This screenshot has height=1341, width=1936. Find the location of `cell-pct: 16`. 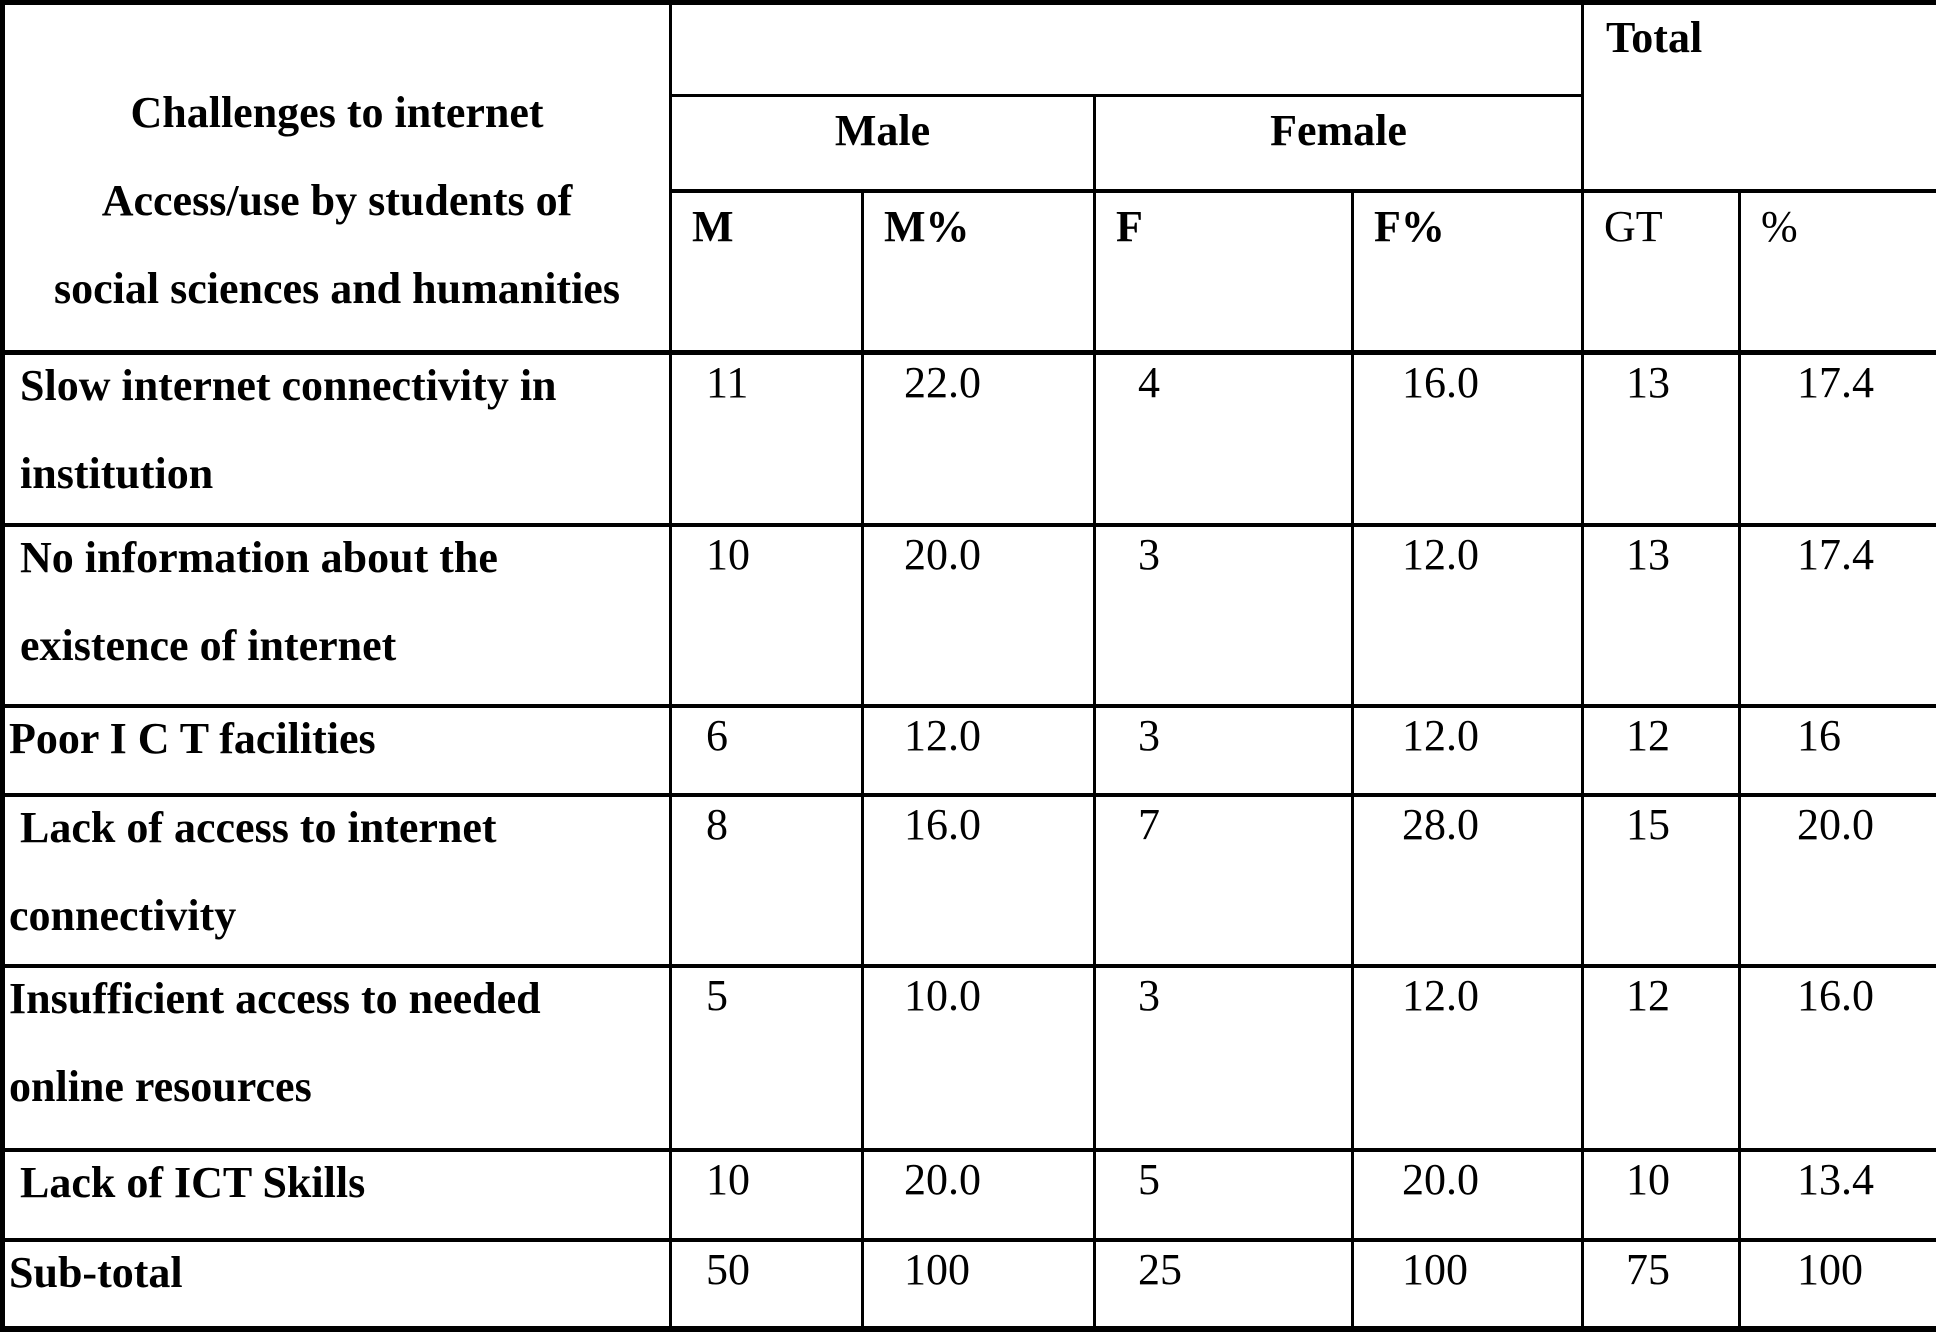

cell-pct: 16 is located at coordinates (1837, 751).